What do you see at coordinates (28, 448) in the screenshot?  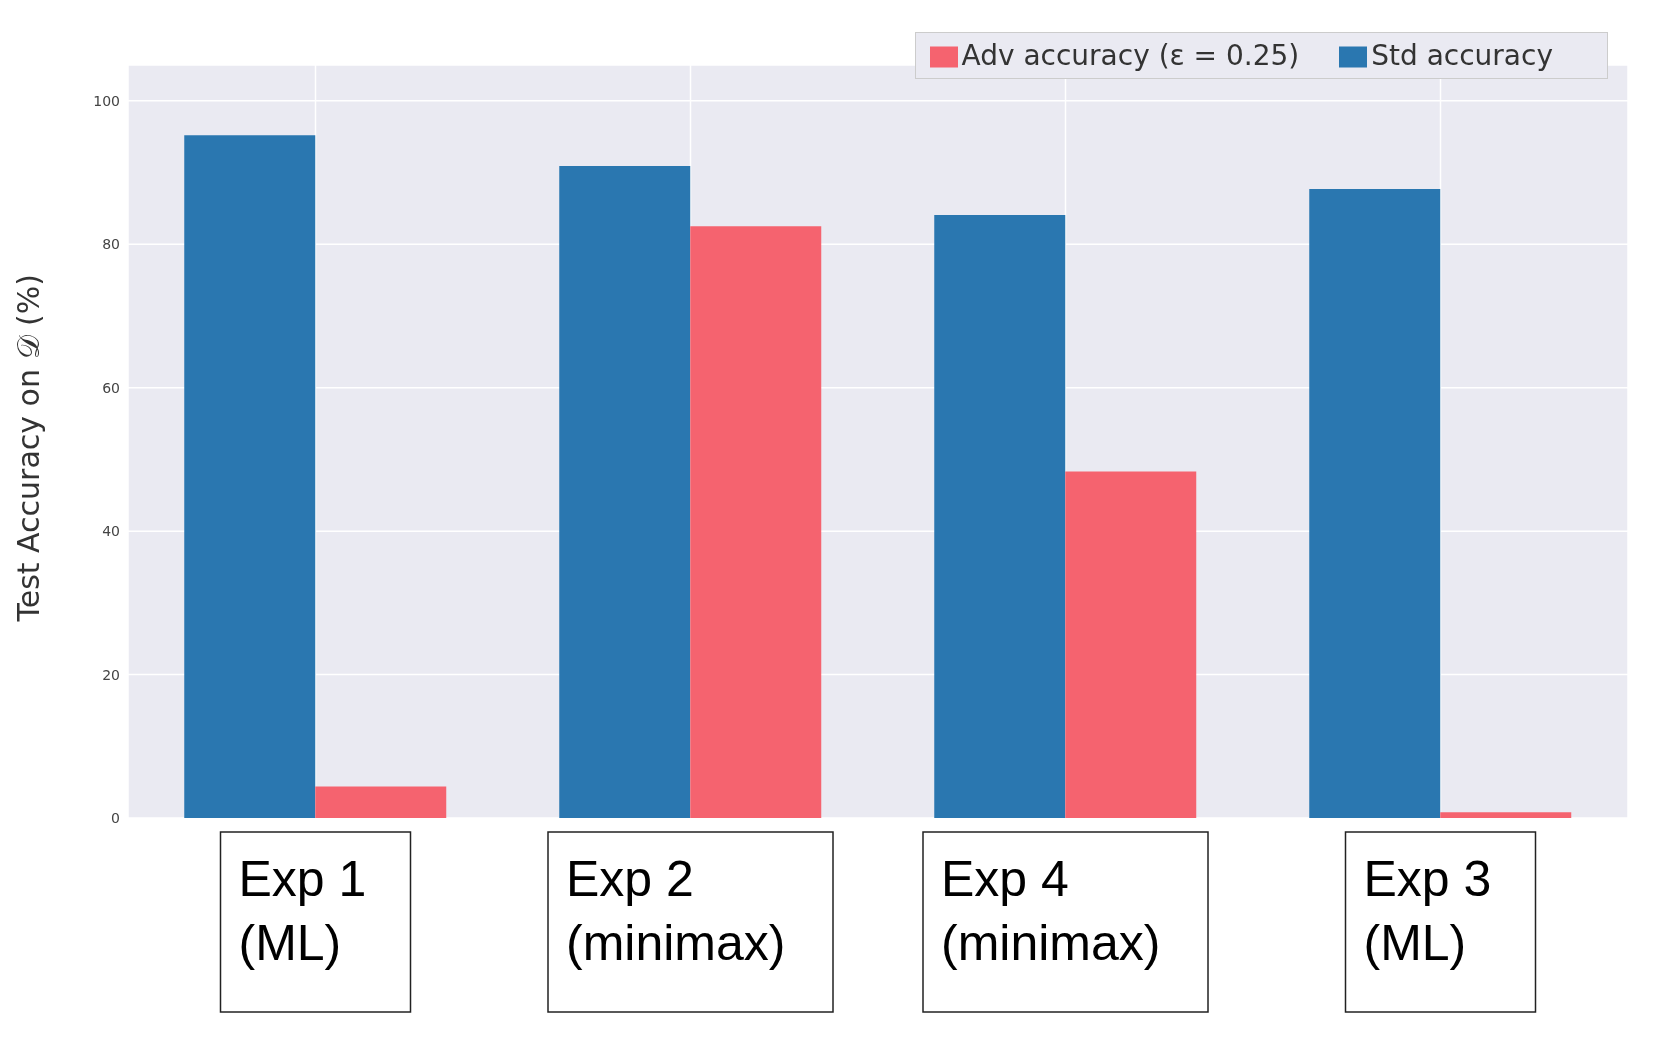 I see `y-axis-title: Test Accuracy on 𝒟 (%)` at bounding box center [28, 448].